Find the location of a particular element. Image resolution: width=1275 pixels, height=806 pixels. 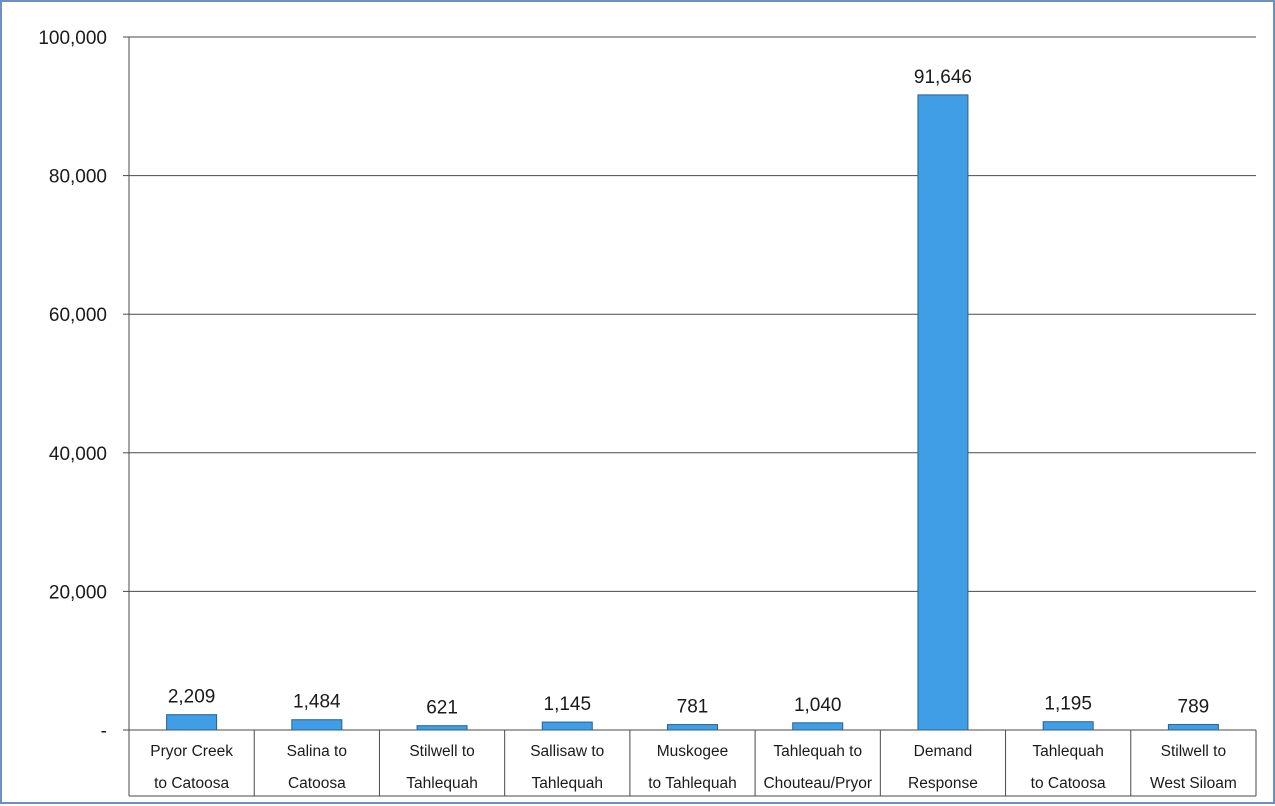

category-label: Tahlequah to is located at coordinates (817, 751).